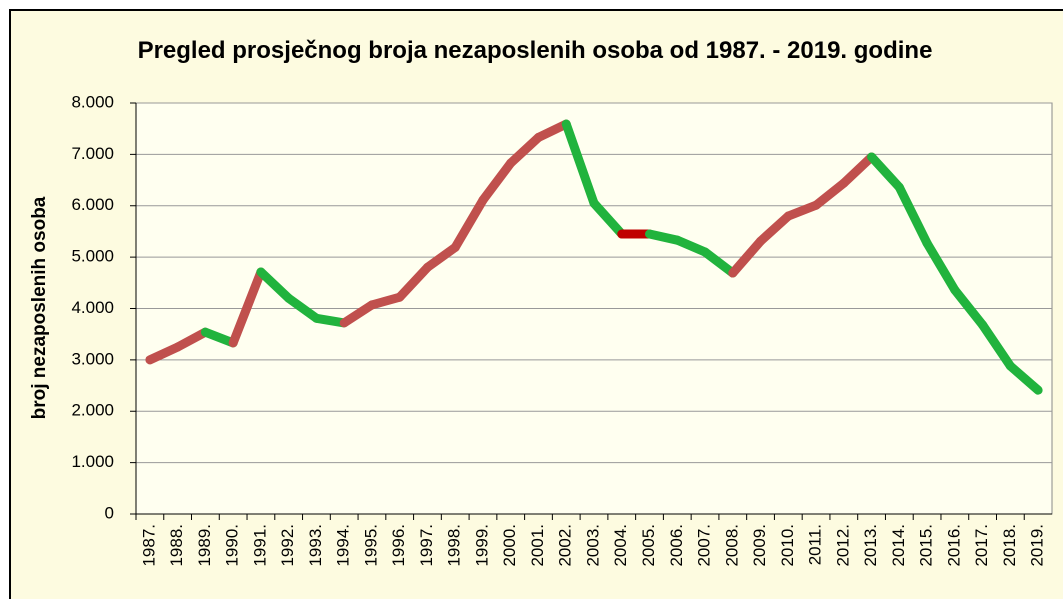 This screenshot has height=599, width=1063. What do you see at coordinates (815, 544) in the screenshot?
I see `x-tick-label: 2011.` at bounding box center [815, 544].